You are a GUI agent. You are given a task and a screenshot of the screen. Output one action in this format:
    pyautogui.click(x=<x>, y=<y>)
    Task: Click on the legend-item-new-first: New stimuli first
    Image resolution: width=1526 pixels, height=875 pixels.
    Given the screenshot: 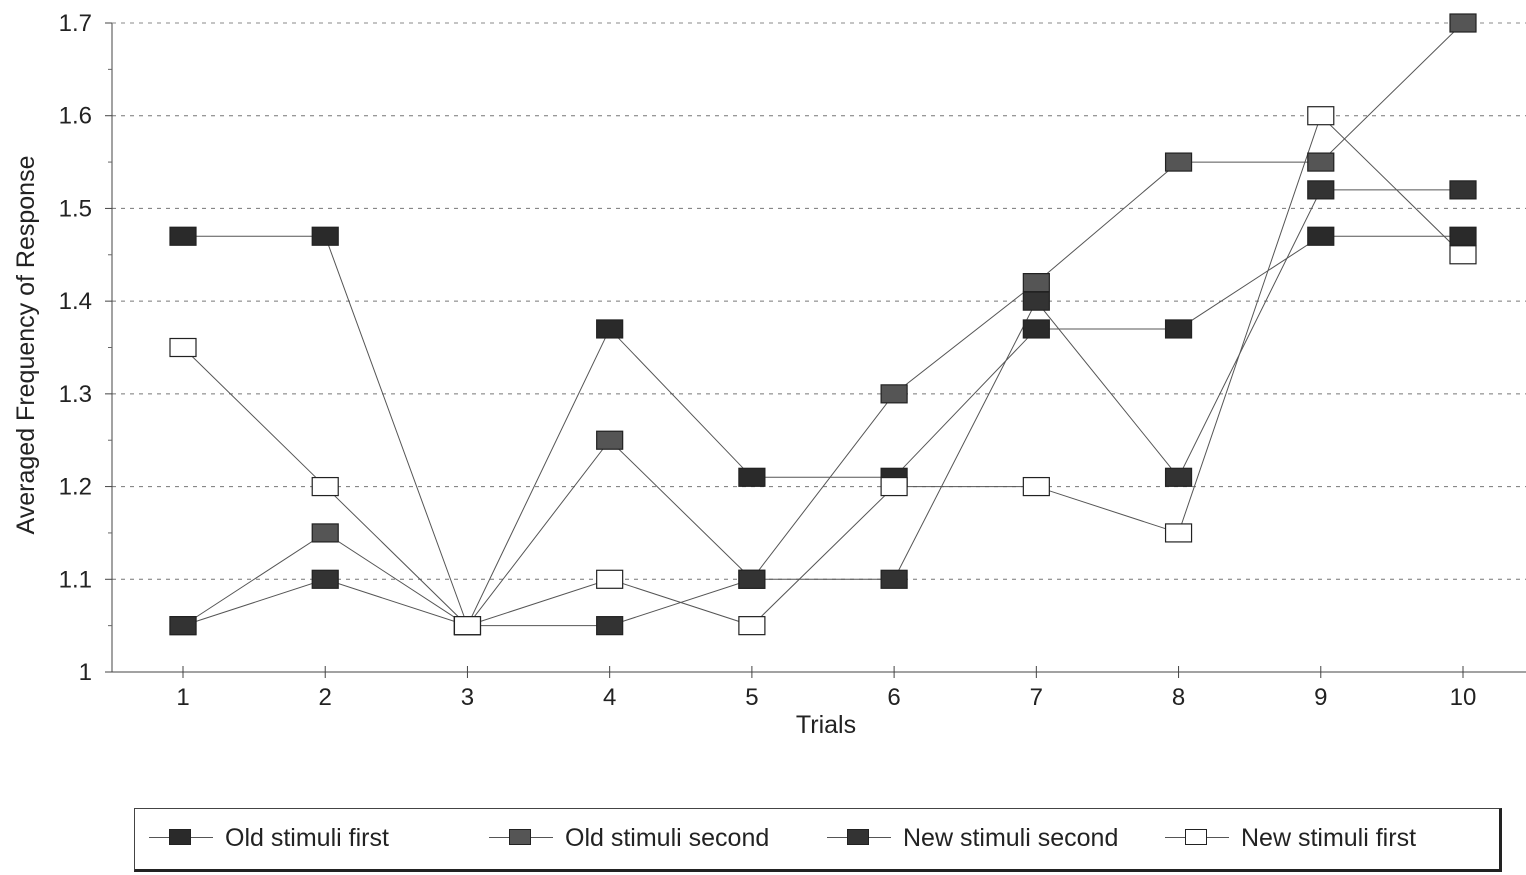 What is the action you would take?
    pyautogui.click(x=1290, y=838)
    